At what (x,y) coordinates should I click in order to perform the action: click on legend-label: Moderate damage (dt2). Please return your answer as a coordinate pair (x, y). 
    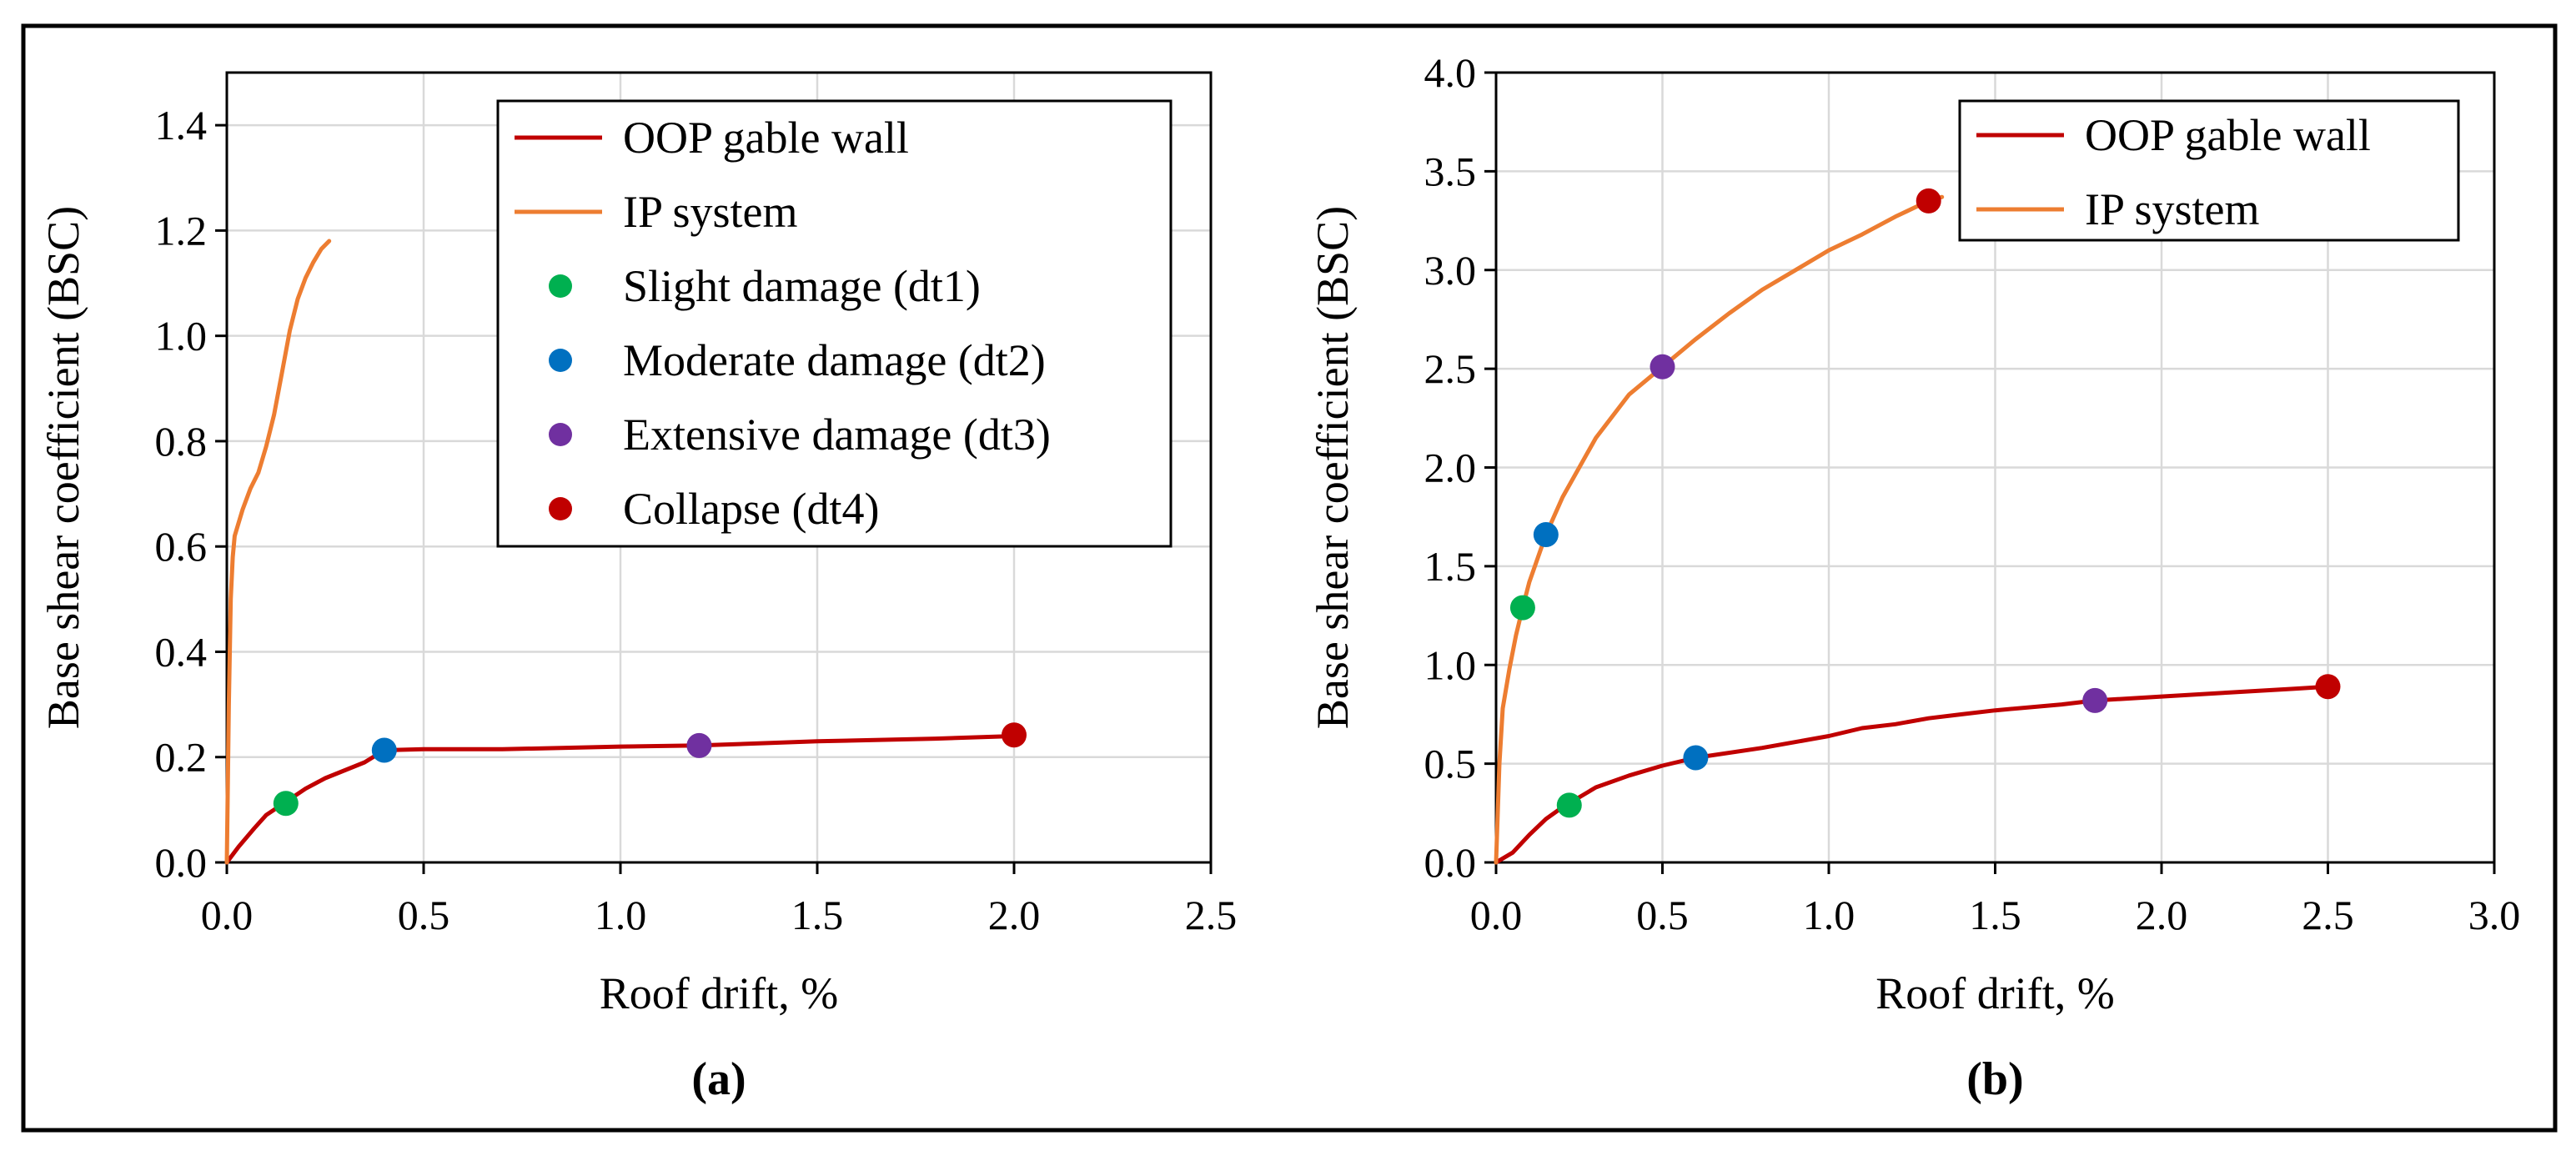
    Looking at the image, I should click on (834, 360).